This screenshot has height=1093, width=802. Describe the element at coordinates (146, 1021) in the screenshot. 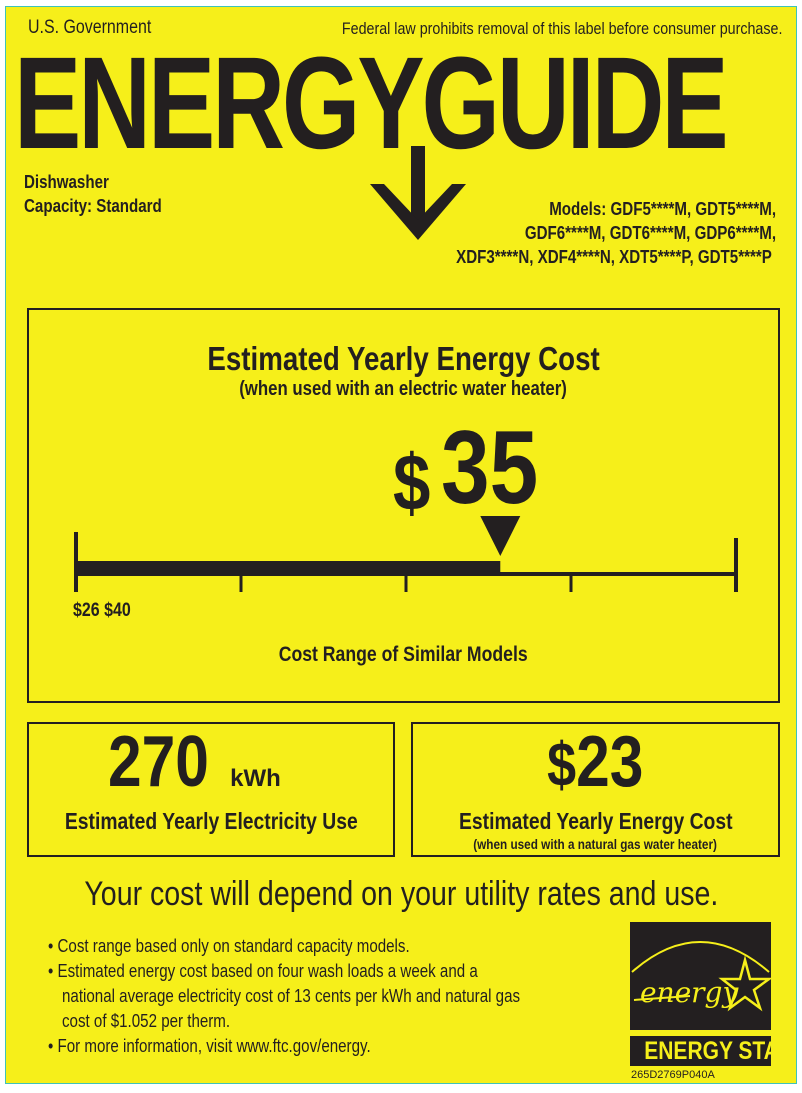

I see `bullet-item-continued: cost of $1.052 per therm.` at that location.